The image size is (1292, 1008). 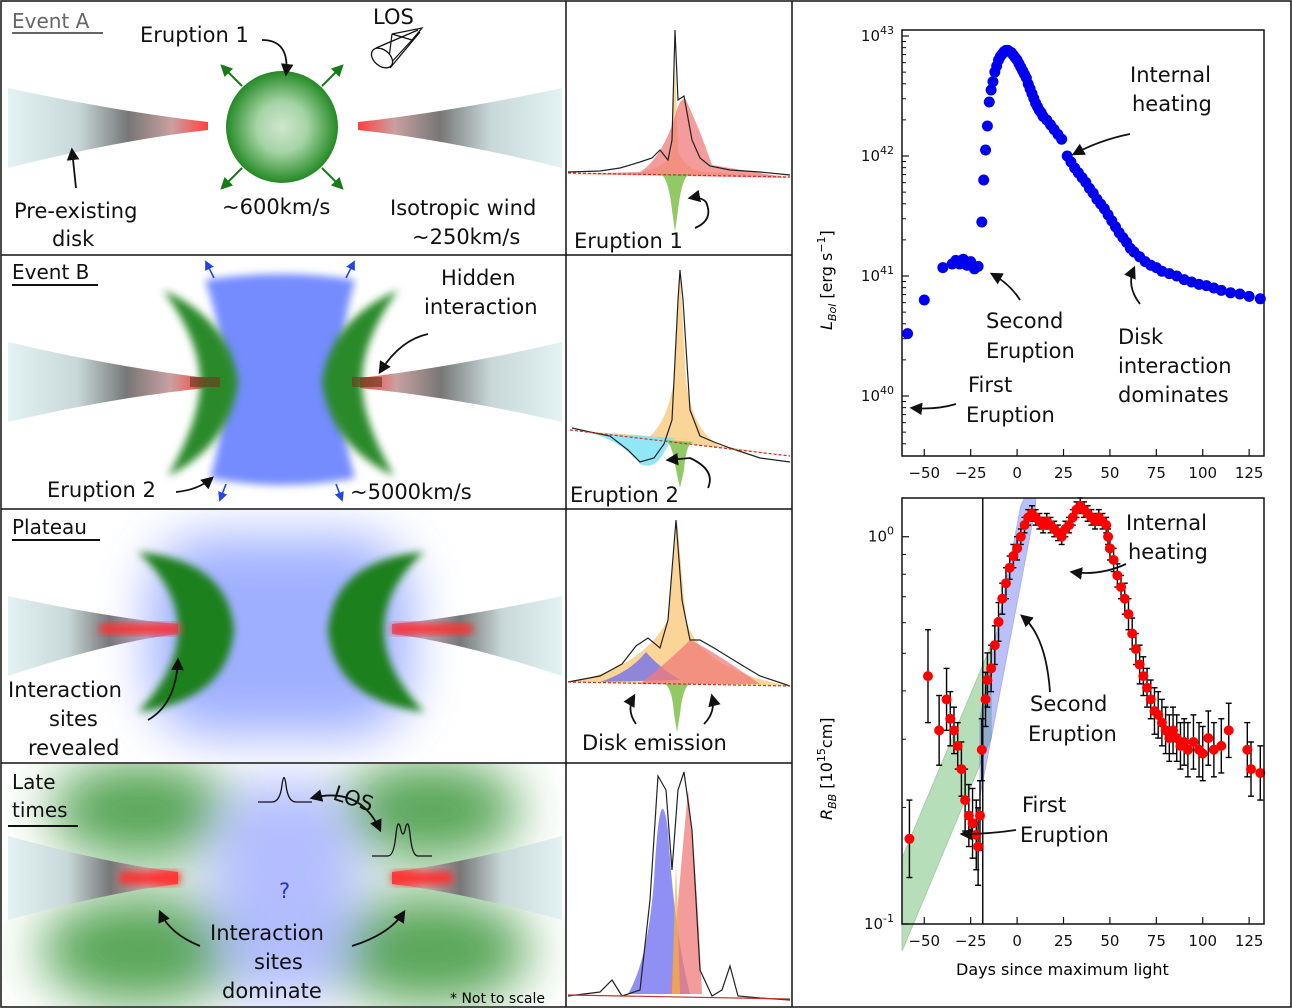 I want to click on continuum, so click(x=679, y=175).